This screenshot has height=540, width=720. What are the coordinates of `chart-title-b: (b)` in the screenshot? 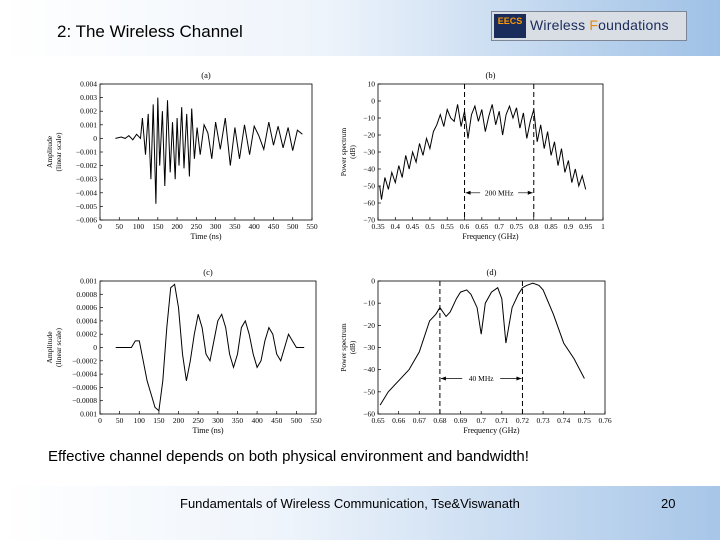 It's located at (491, 75).